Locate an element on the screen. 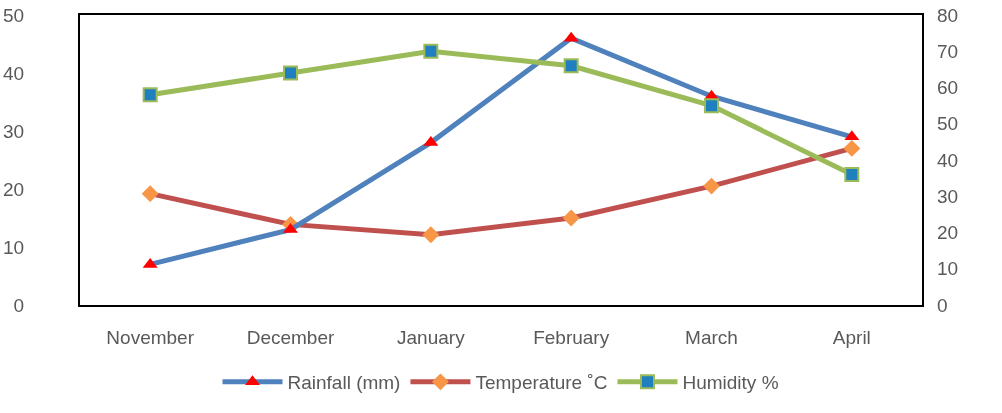 This screenshot has height=413, width=1002. y2-tick-label: 0 is located at coordinates (942, 305).